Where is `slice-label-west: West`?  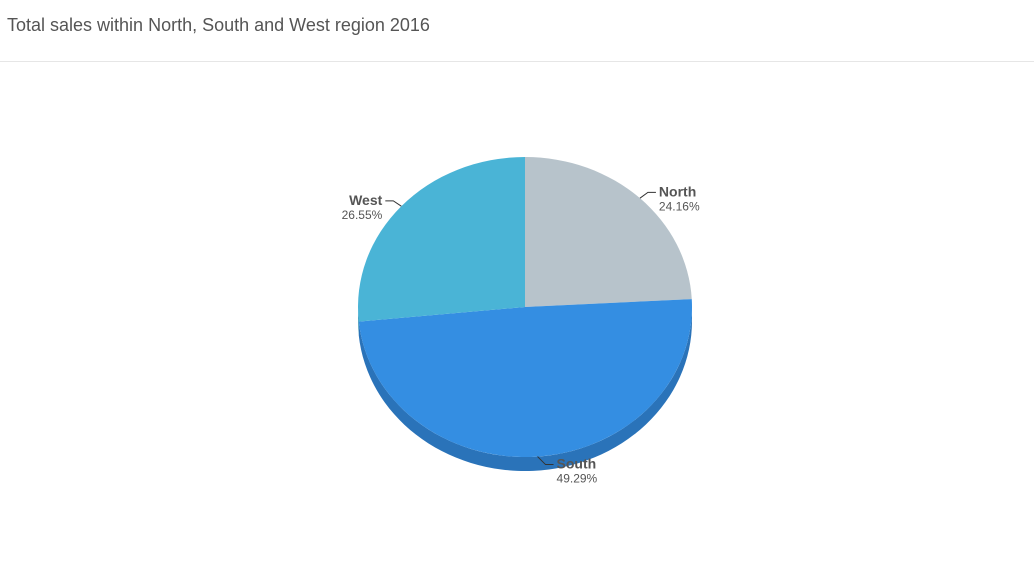
slice-label-west: West is located at coordinates (366, 200).